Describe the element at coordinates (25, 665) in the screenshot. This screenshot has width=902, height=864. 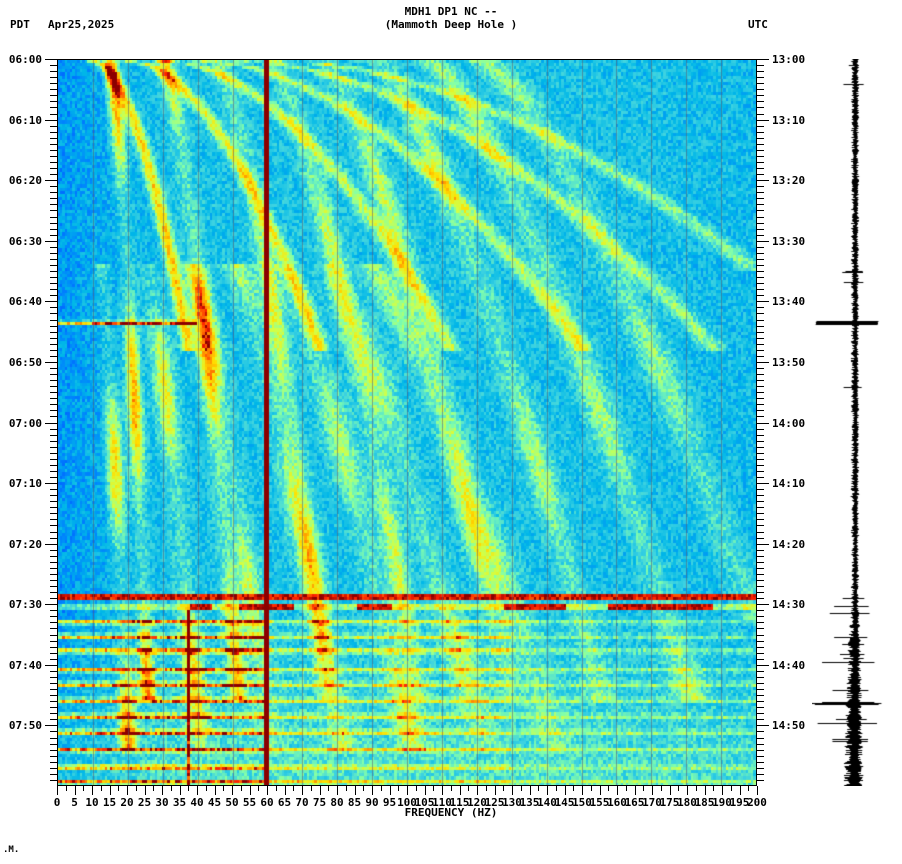
I see `time-tick-label: 07:40` at that location.